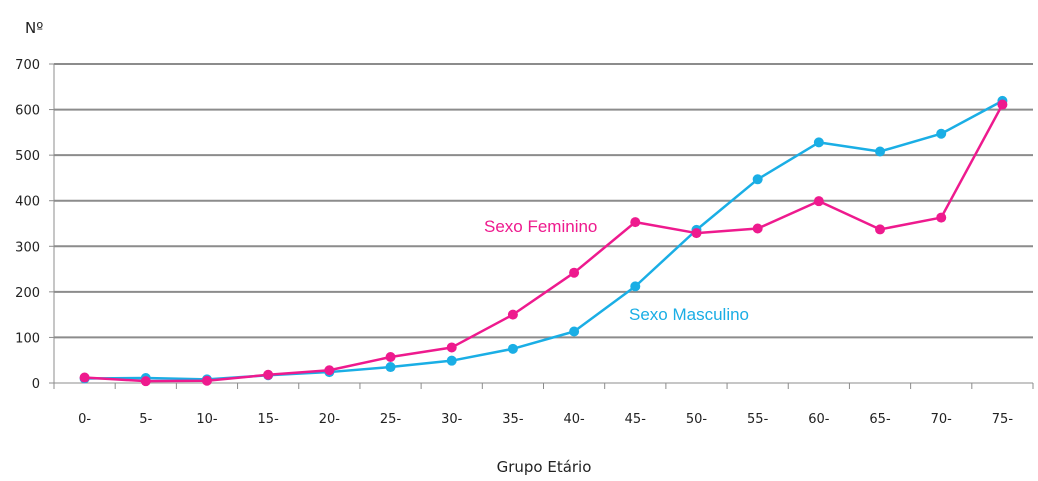 This screenshot has height=481, width=1038. What do you see at coordinates (27, 202) in the screenshot?
I see `y-tick-label: 400` at bounding box center [27, 202].